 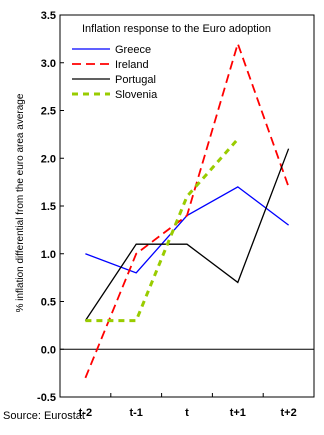 What do you see at coordinates (48, 350) in the screenshot?
I see `y-tick-label: 0.0` at bounding box center [48, 350].